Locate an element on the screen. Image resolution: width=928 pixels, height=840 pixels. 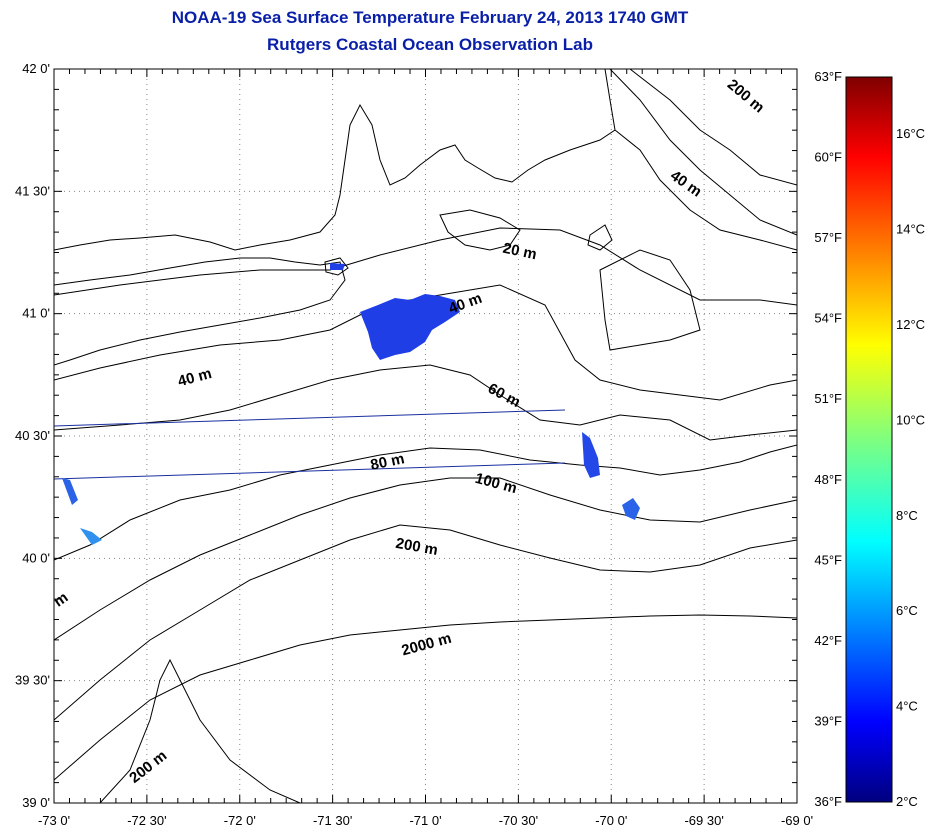
contour-20m is located at coordinates (425, 266).